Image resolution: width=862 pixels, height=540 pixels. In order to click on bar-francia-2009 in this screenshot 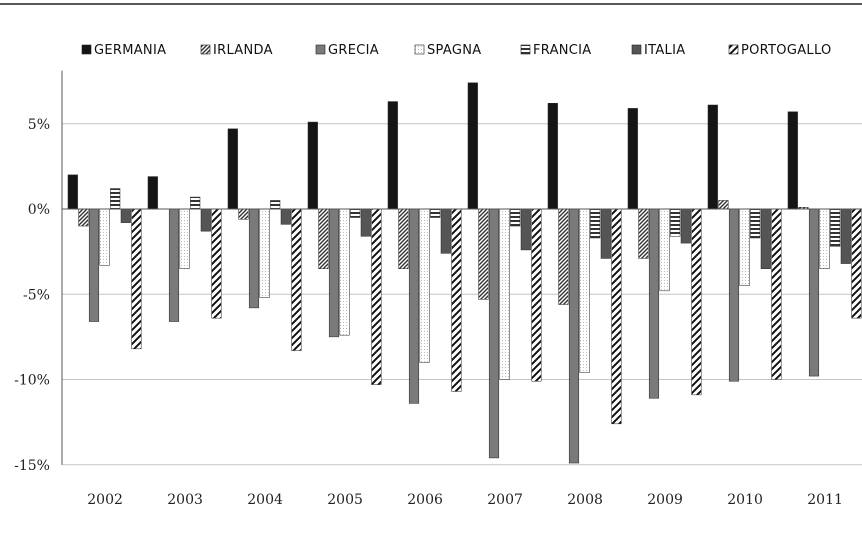, I will do `click(675, 222)`.